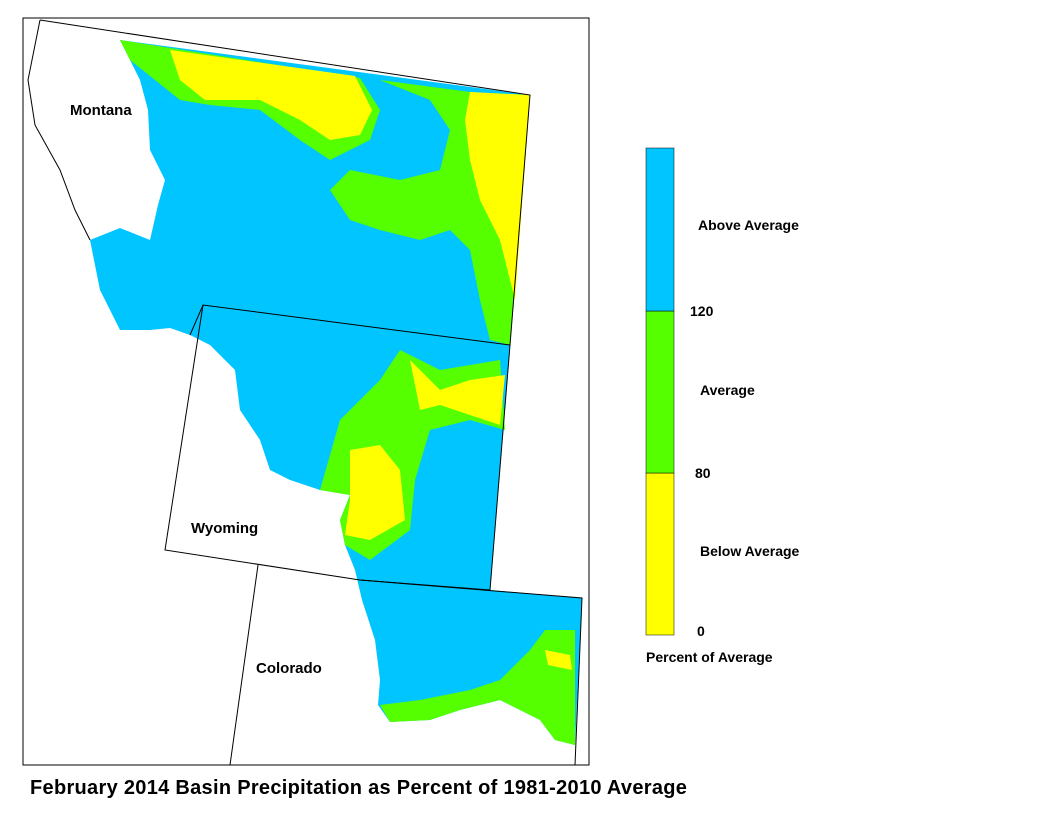 The image size is (1056, 821). Describe the element at coordinates (703, 473) in the screenshot. I see `legend-break: 80` at that location.